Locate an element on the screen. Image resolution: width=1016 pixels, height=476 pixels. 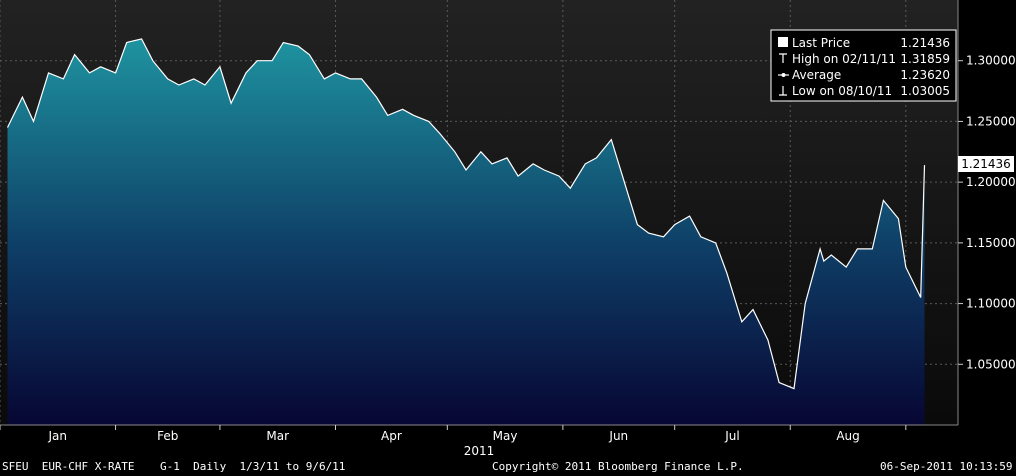
y-tick-label: 1.05000 is located at coordinates (991, 364).